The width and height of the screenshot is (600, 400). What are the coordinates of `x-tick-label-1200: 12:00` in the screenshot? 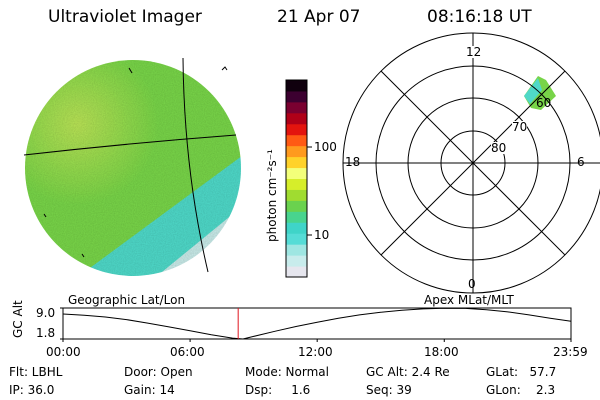 It's located at (315, 352).